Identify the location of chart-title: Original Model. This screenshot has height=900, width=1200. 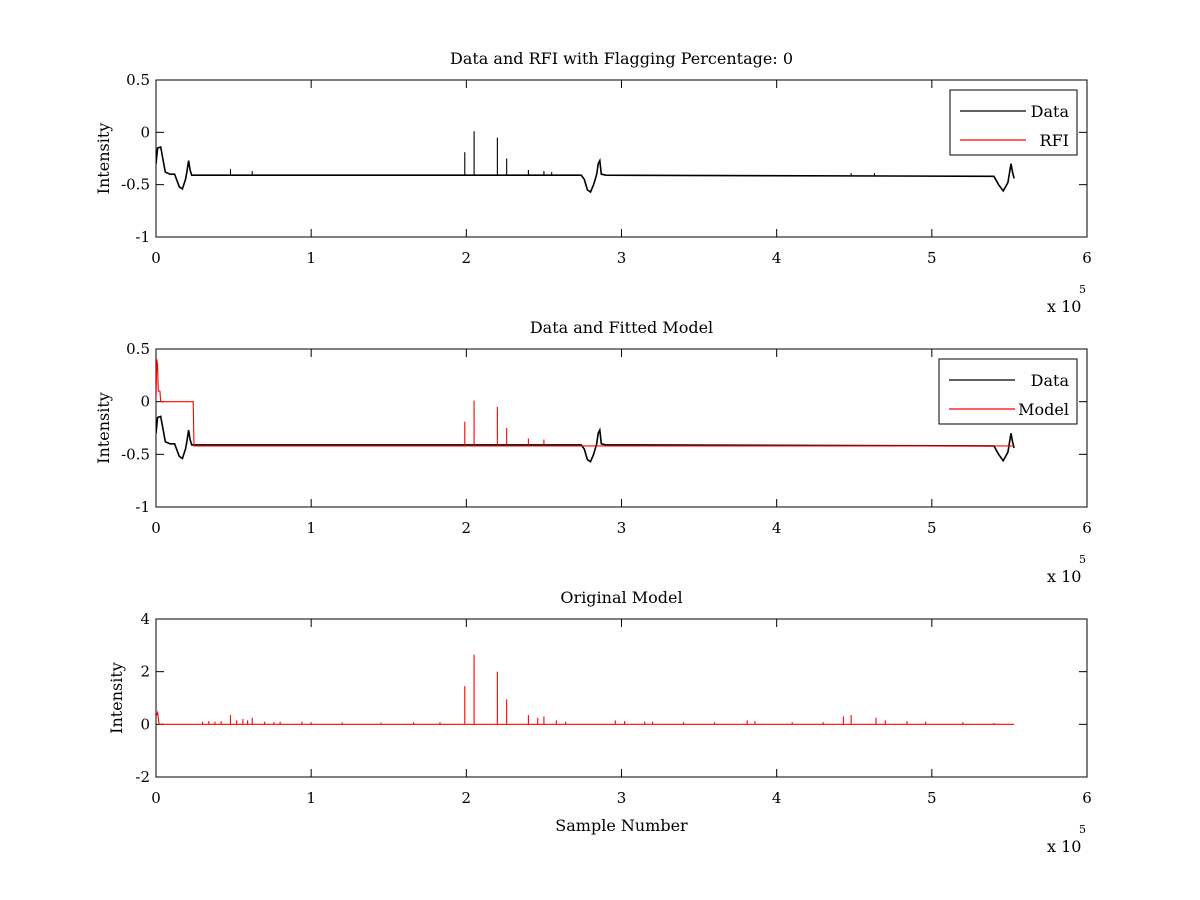
(621, 597).